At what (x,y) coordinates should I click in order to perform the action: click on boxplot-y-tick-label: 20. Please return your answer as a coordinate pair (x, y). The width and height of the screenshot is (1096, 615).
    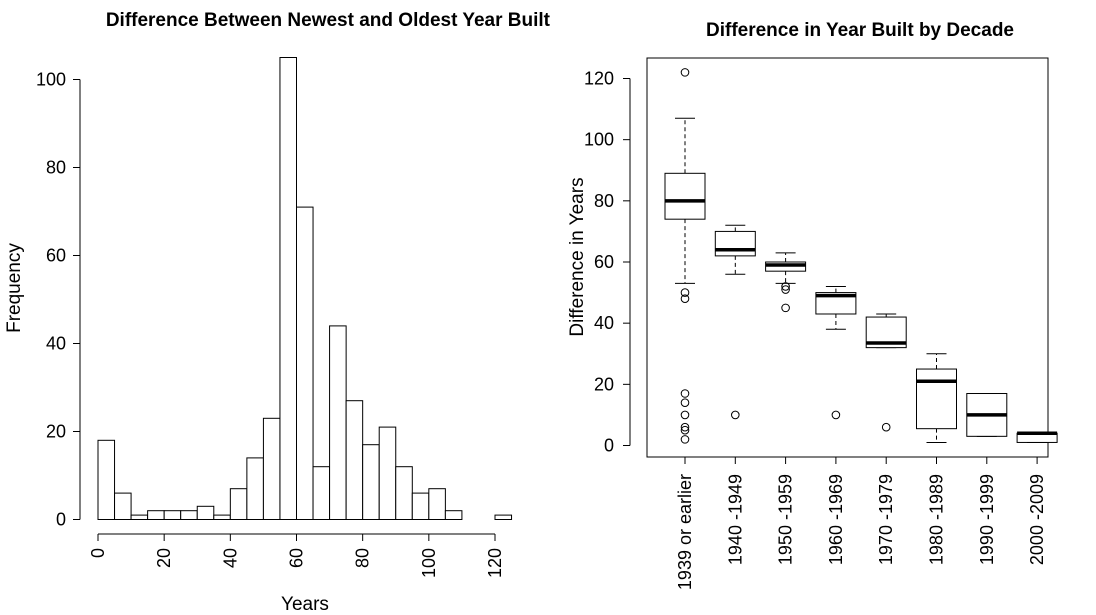
    Looking at the image, I should click on (604, 384).